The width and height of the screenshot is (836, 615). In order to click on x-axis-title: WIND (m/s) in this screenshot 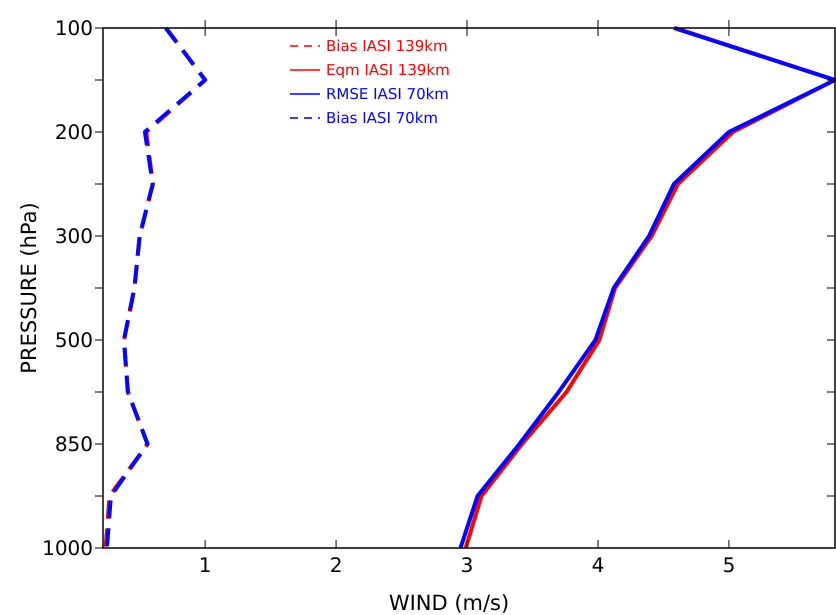, I will do `click(449, 603)`.